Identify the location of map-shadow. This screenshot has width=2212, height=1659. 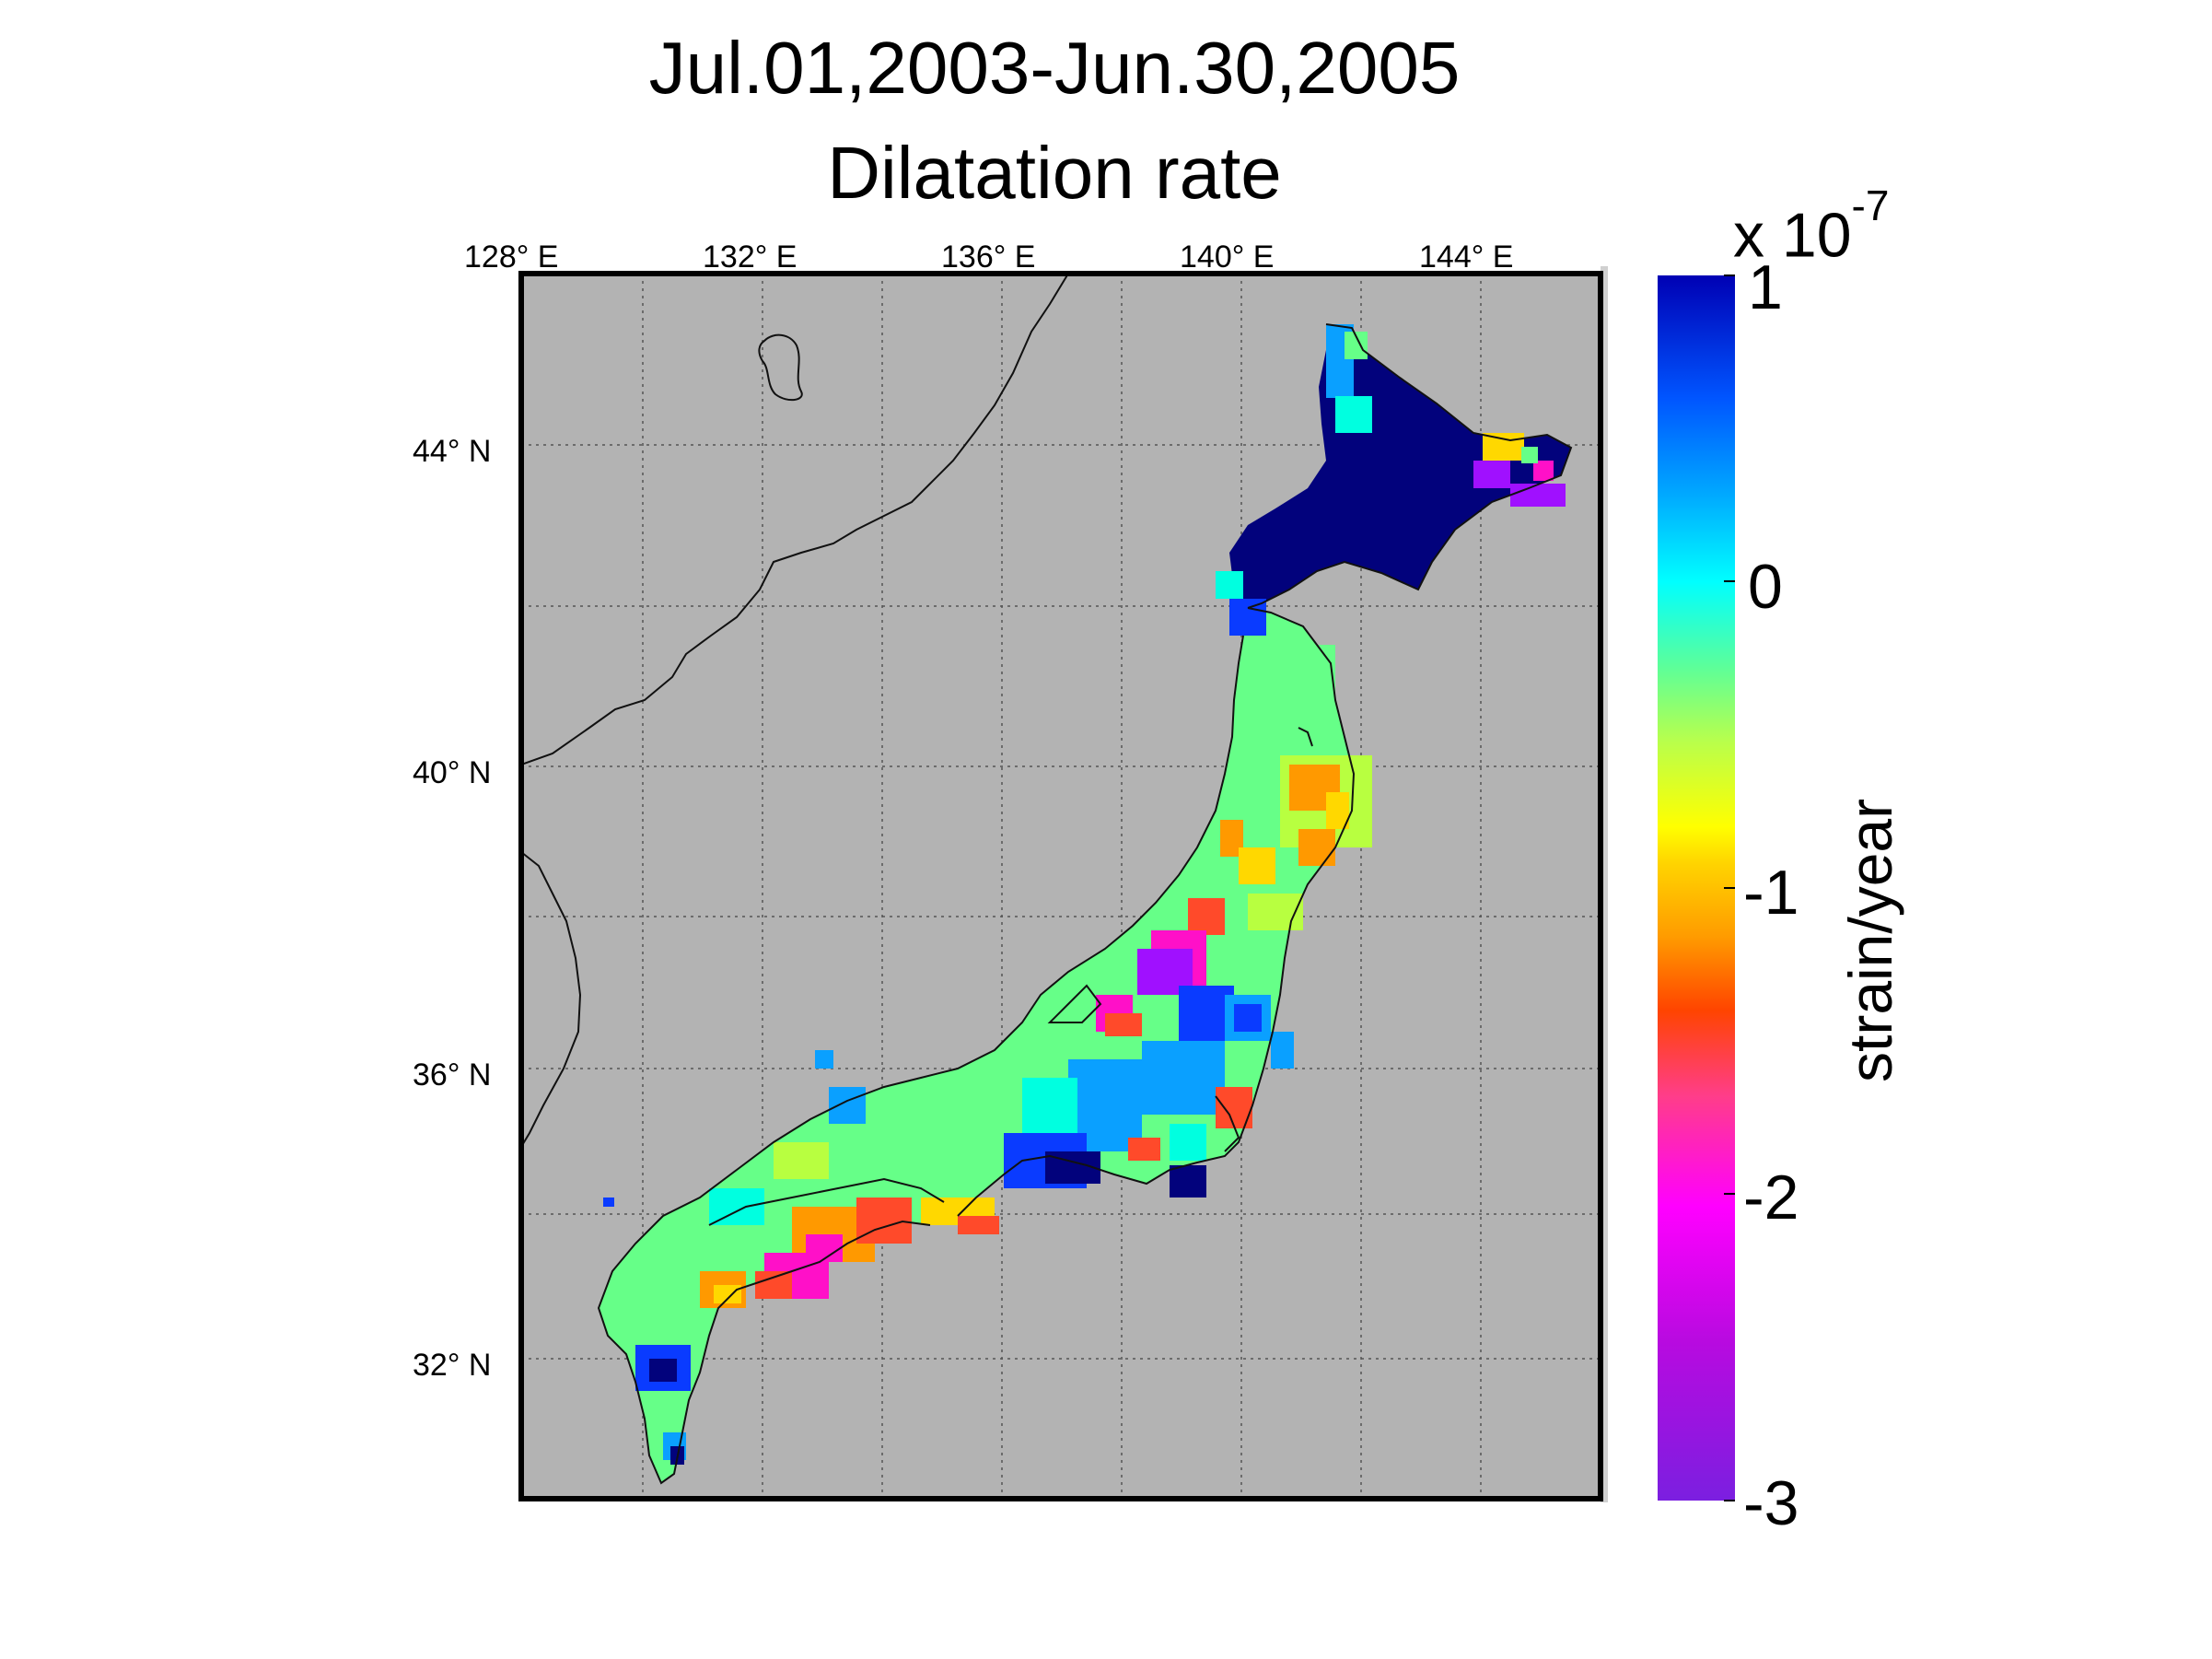
(1605, 884).